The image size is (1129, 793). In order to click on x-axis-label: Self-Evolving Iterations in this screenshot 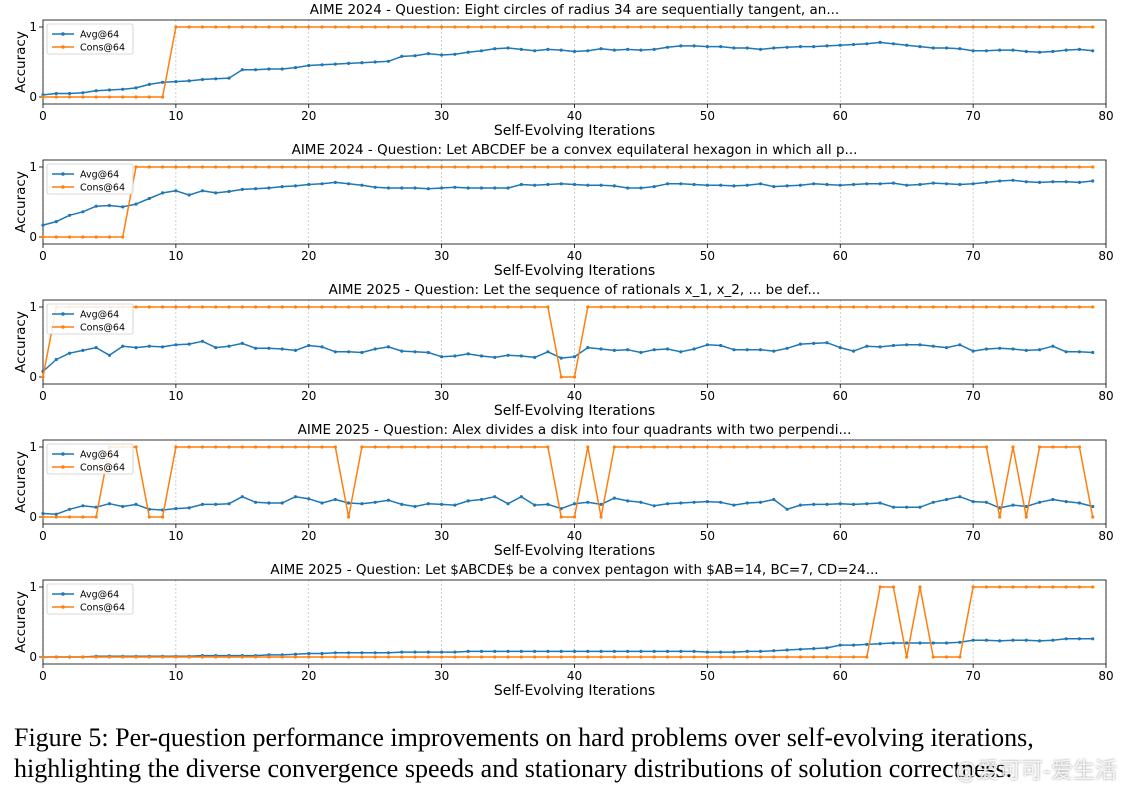, I will do `click(574, 411)`.